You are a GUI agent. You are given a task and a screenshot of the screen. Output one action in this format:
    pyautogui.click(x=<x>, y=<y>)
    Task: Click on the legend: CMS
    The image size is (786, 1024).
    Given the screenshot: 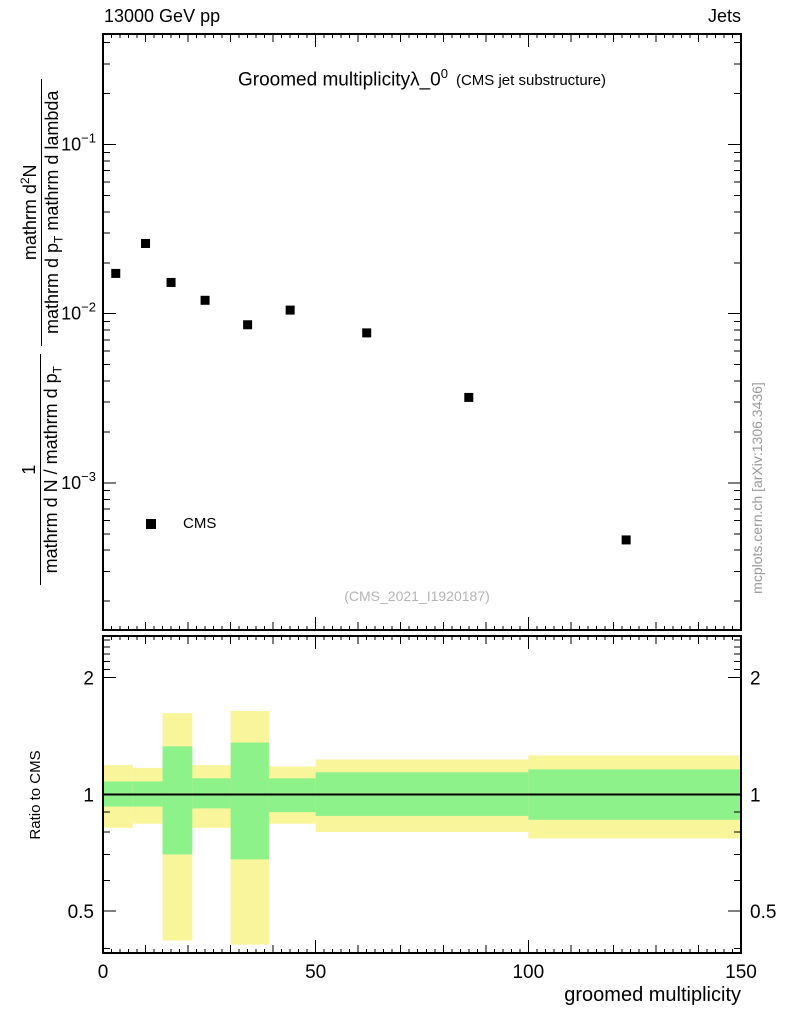 What is the action you would take?
    pyautogui.click(x=181, y=523)
    